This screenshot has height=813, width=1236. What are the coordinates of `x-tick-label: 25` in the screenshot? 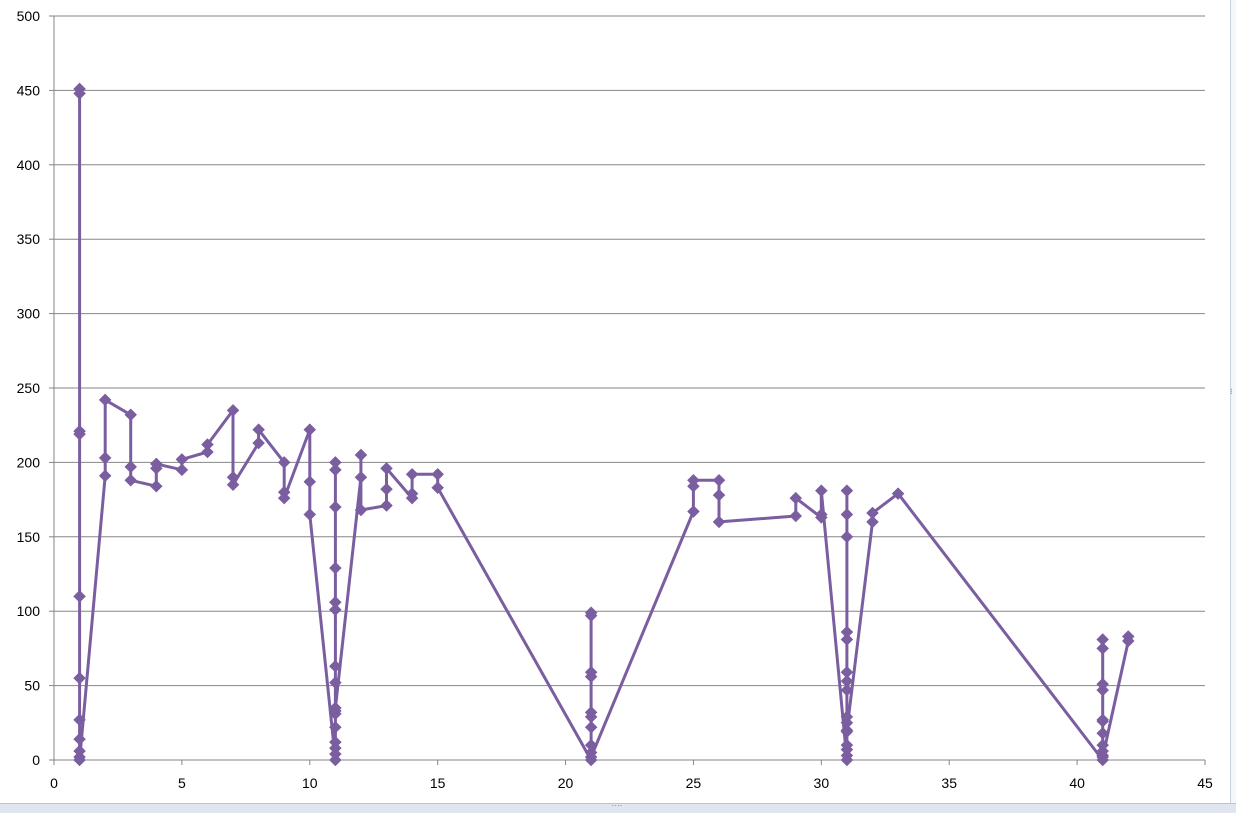 It's located at (694, 783).